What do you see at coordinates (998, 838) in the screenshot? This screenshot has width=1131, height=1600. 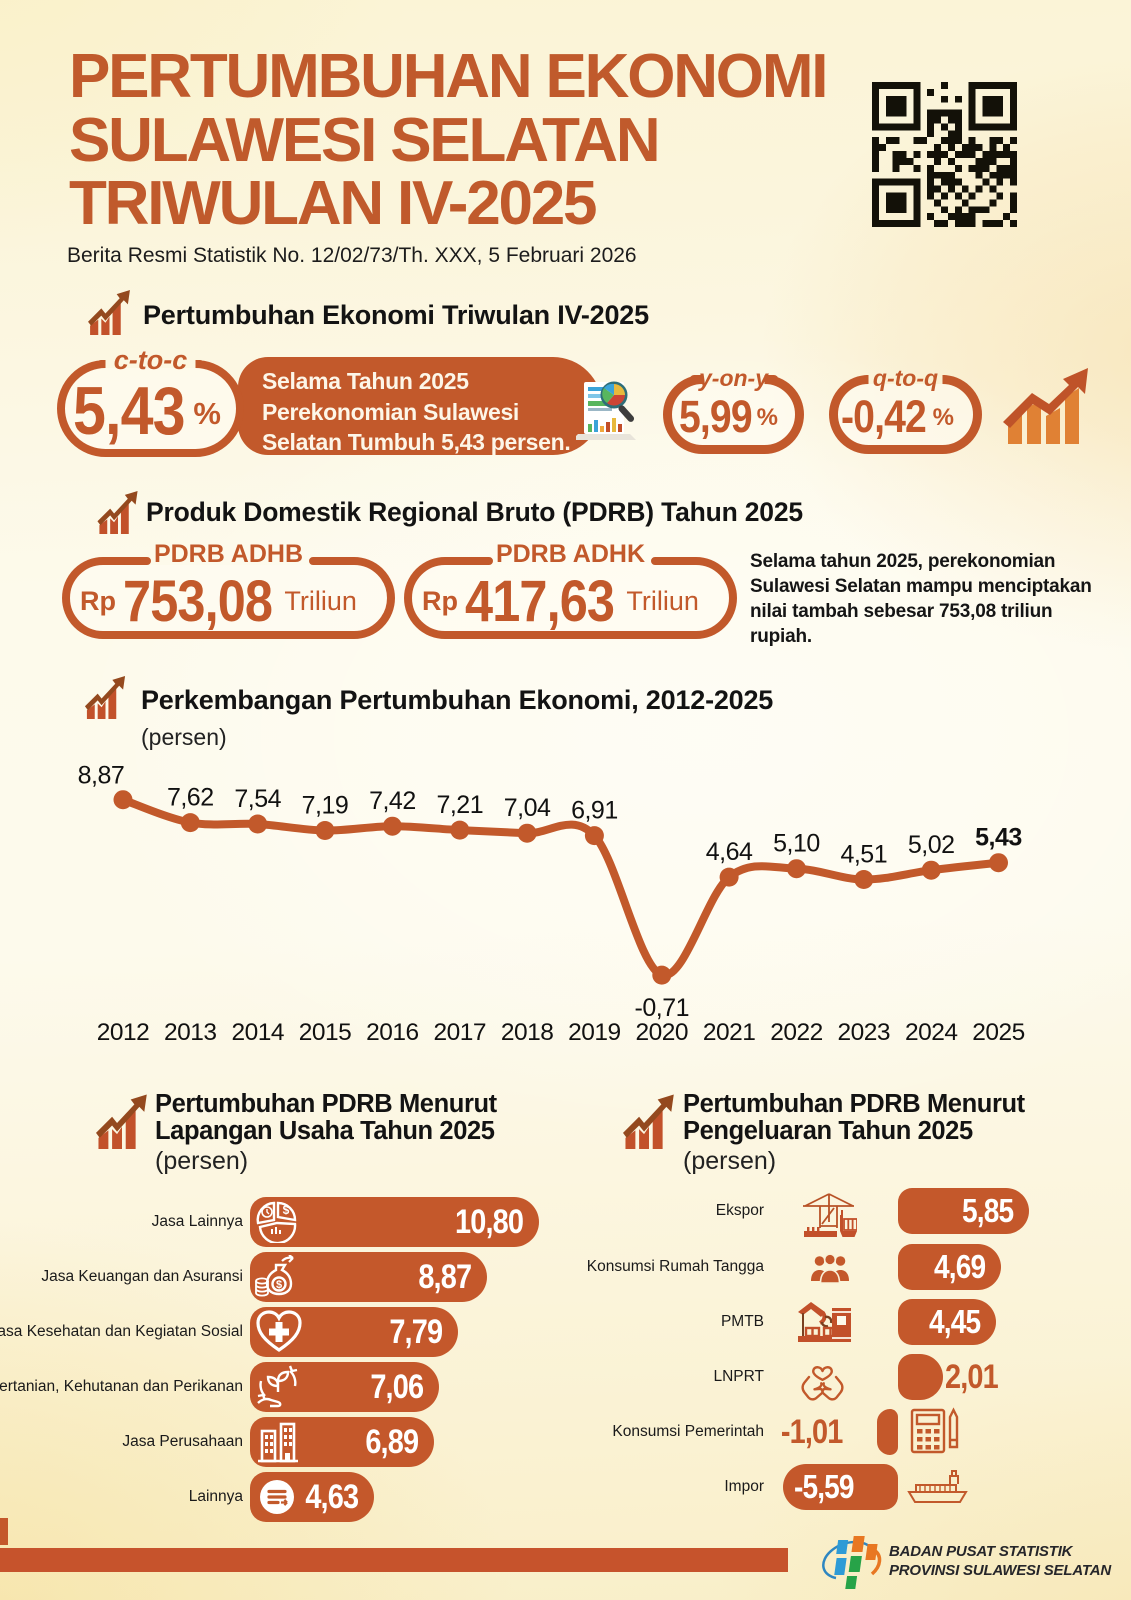 I see `svg-text: 5,43` at bounding box center [998, 838].